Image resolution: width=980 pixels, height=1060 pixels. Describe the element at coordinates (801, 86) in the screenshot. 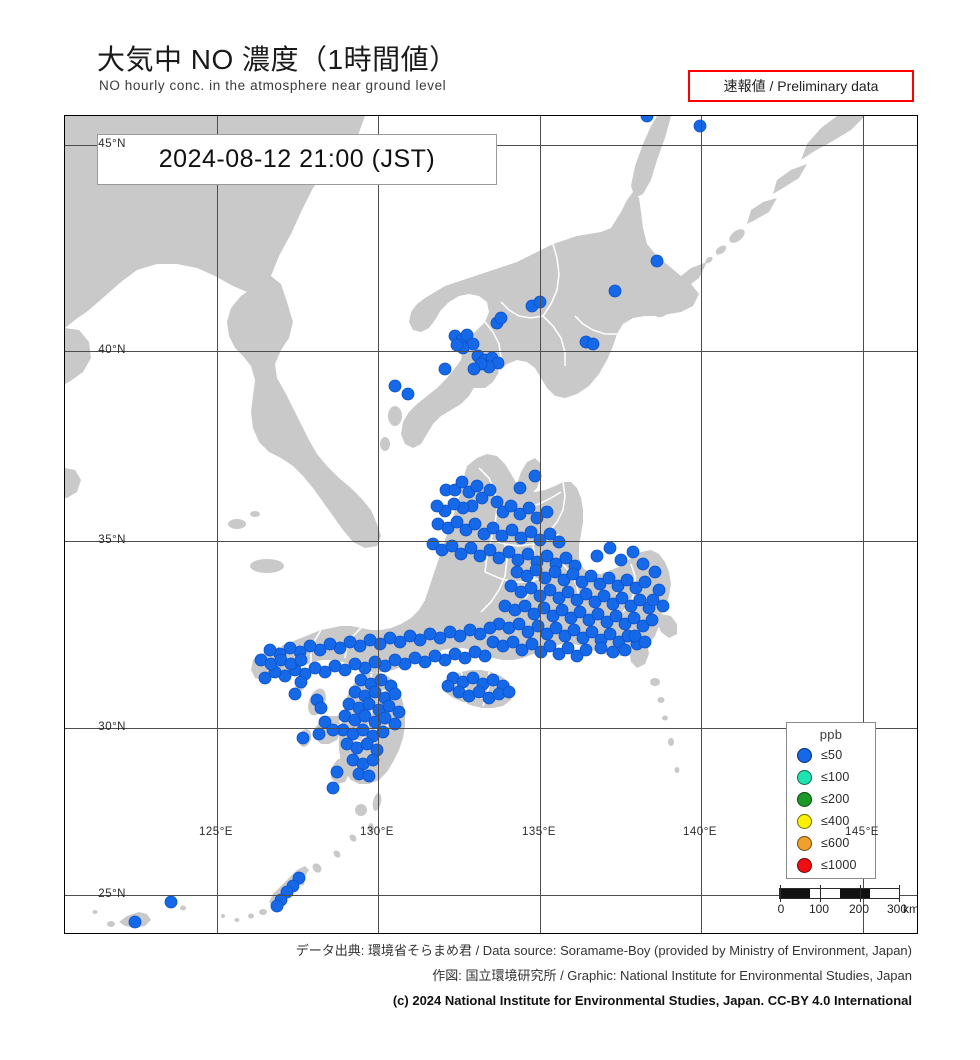

I see `status-badge: 速報値 / Preliminary data` at that location.